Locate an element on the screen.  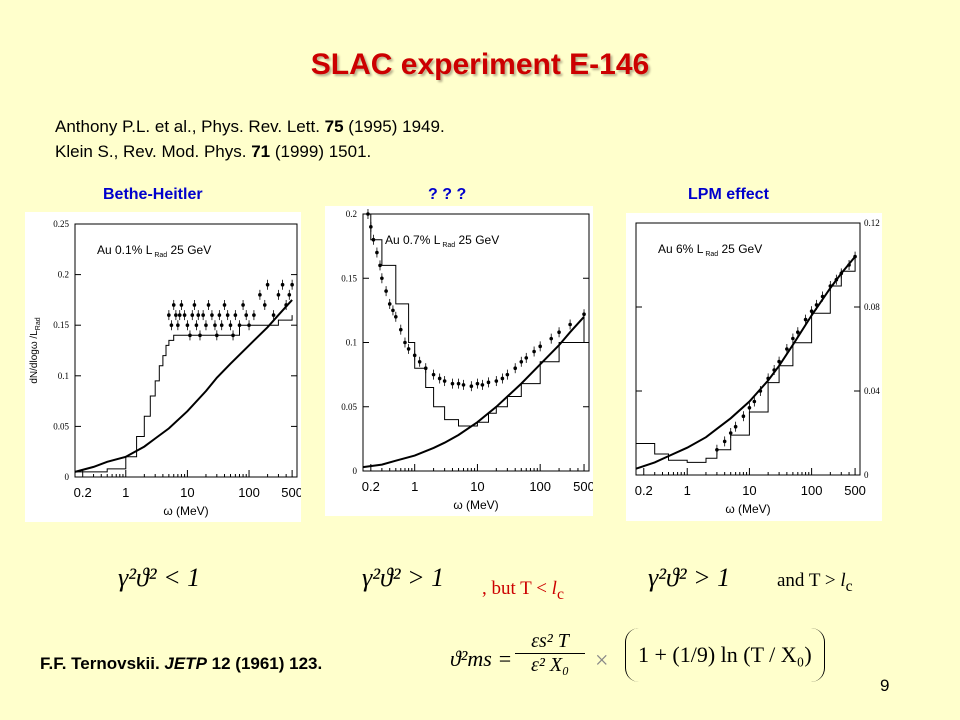
slide-title: SLAC experiment E-146 is located at coordinates (480, 64).